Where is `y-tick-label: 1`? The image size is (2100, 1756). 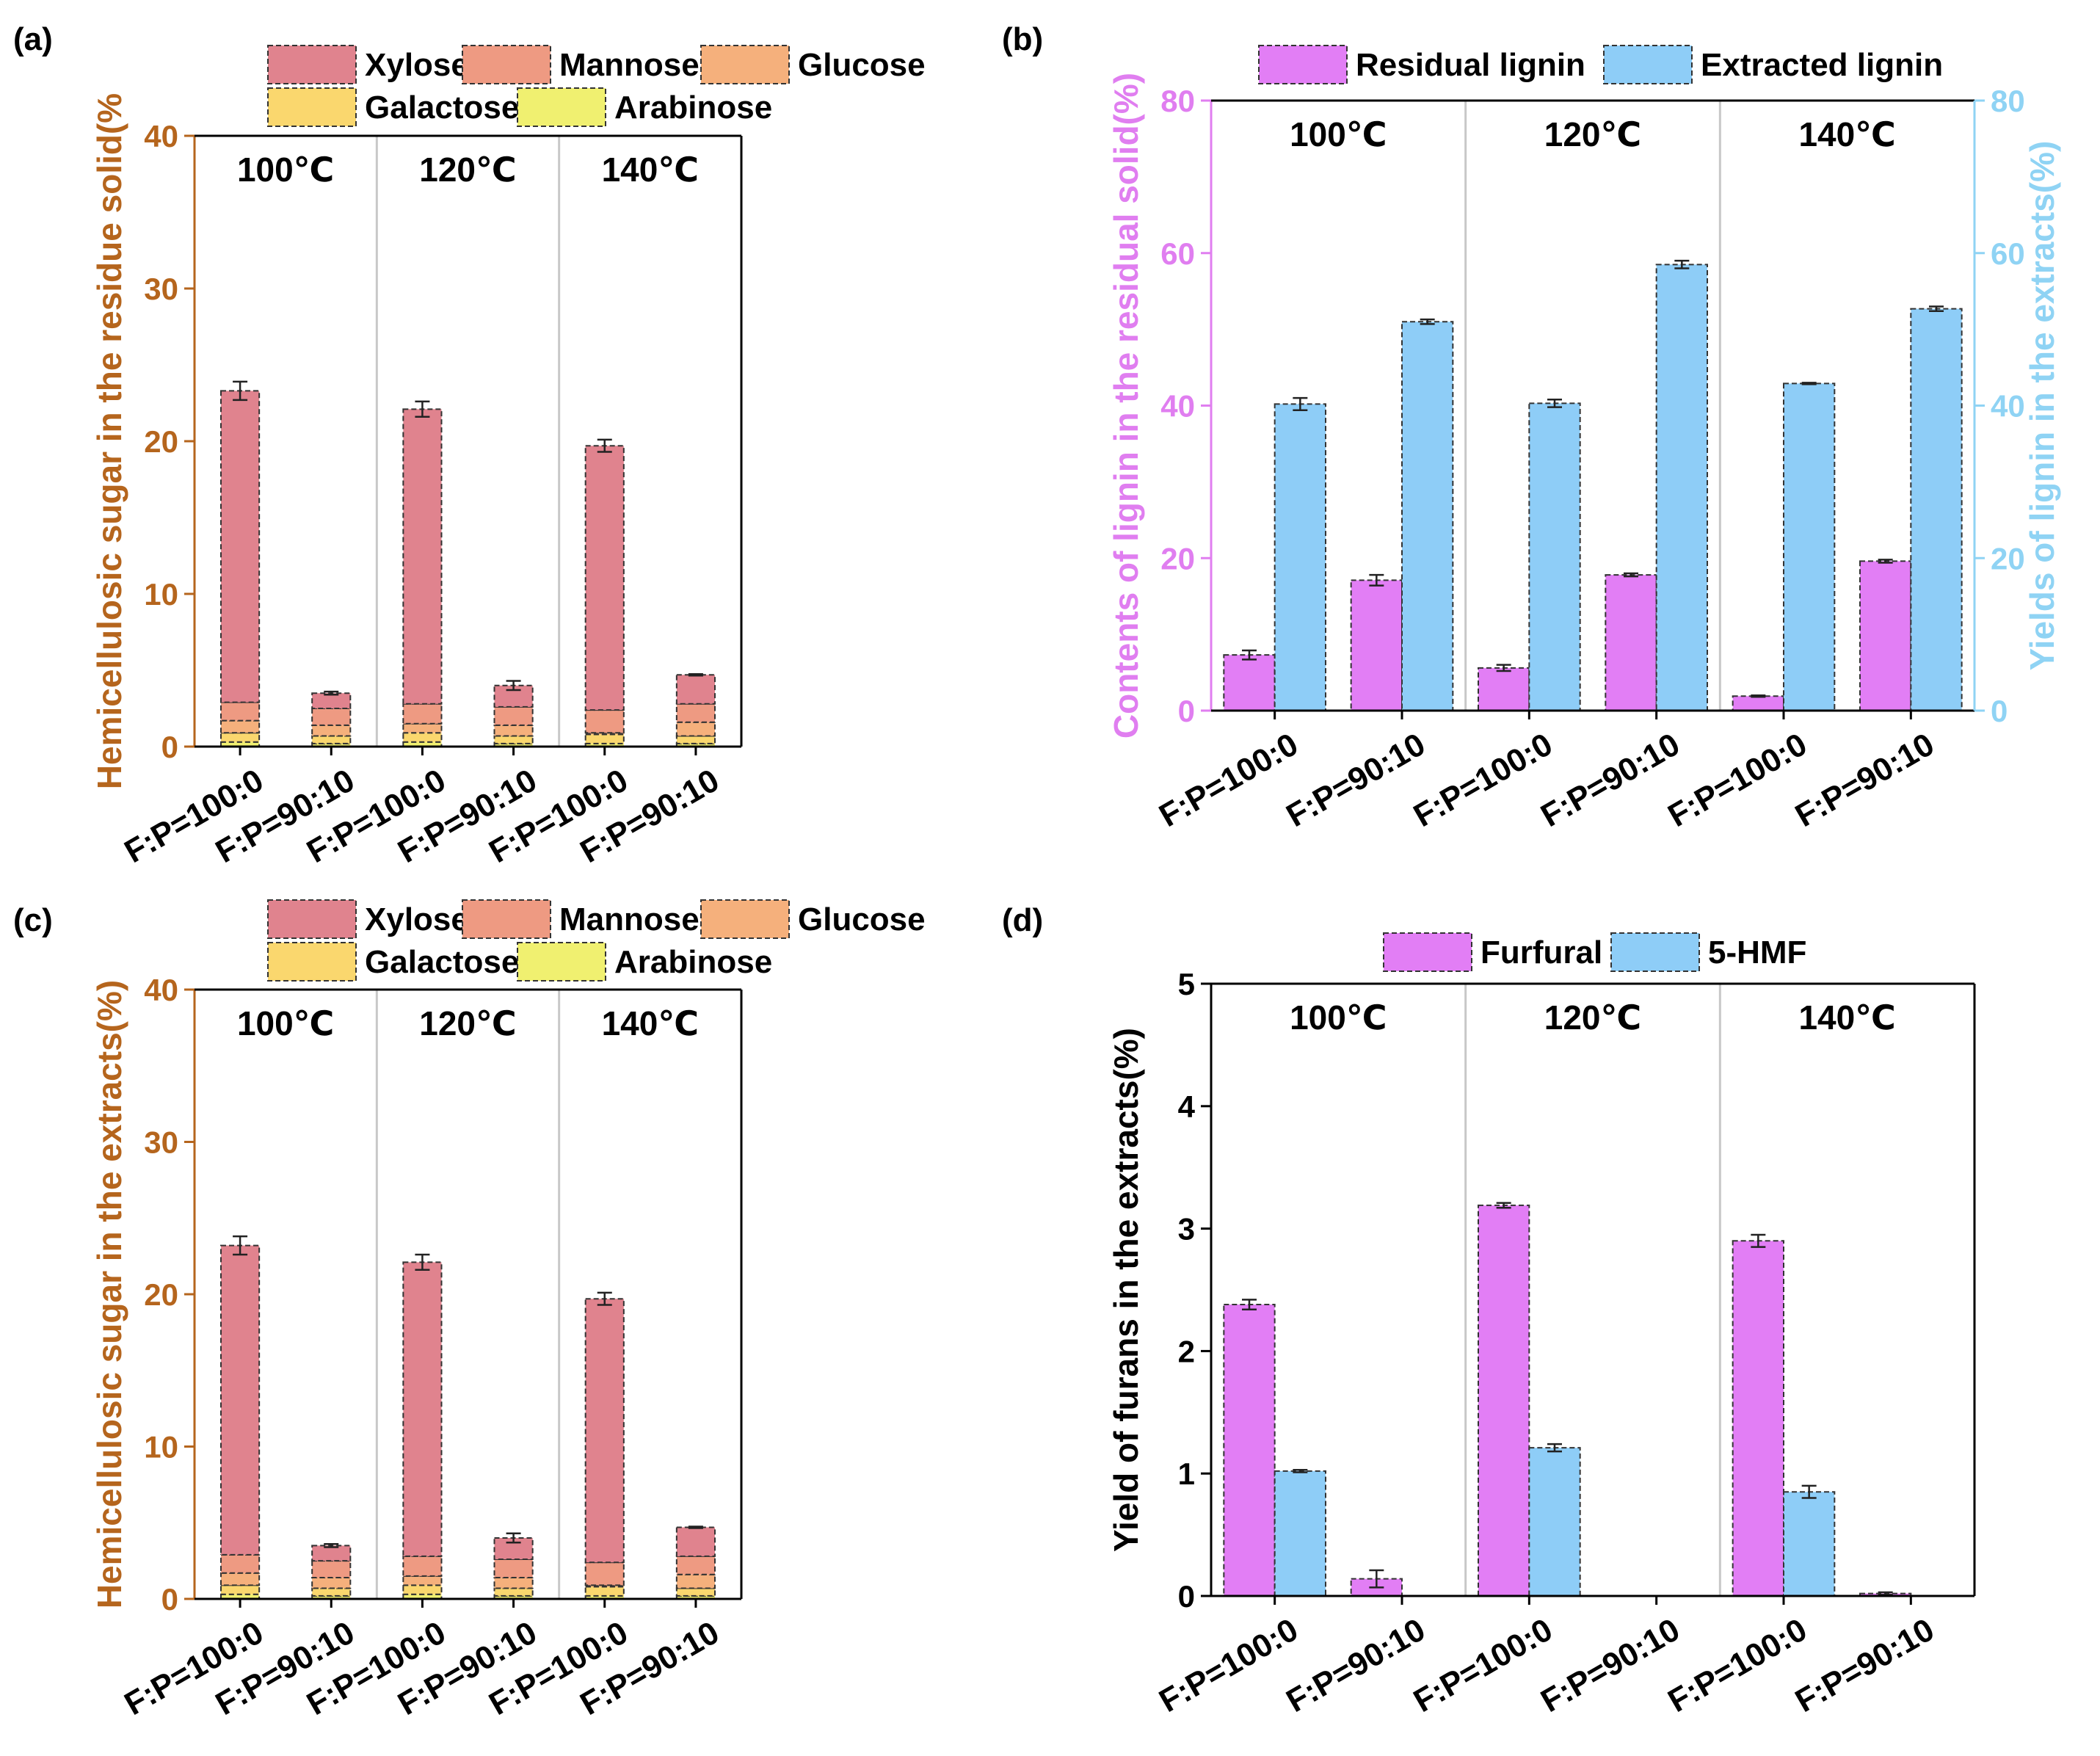 y-tick-label: 1 is located at coordinates (1186, 1473).